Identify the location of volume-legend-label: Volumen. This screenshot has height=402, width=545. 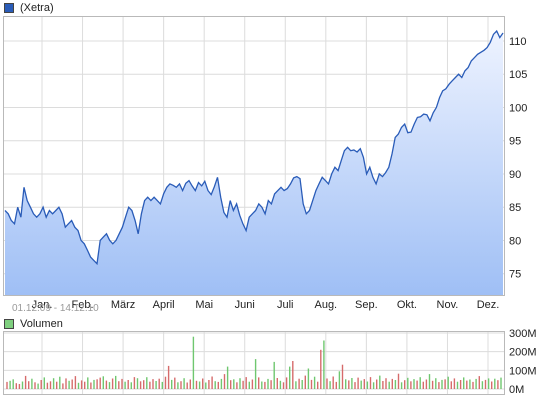
(41, 324).